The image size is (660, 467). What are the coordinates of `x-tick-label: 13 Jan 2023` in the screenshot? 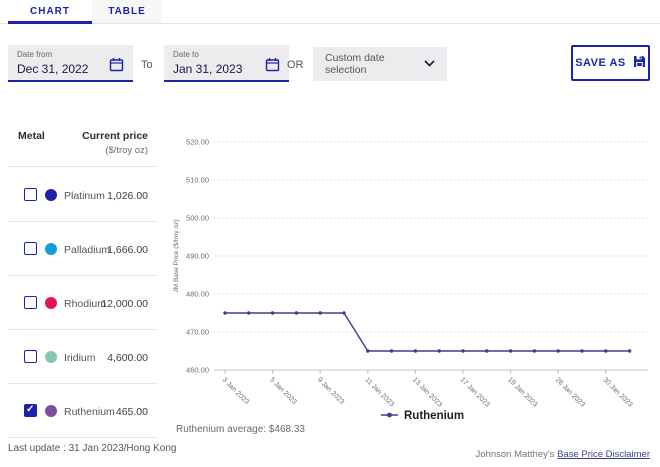 It's located at (427, 392).